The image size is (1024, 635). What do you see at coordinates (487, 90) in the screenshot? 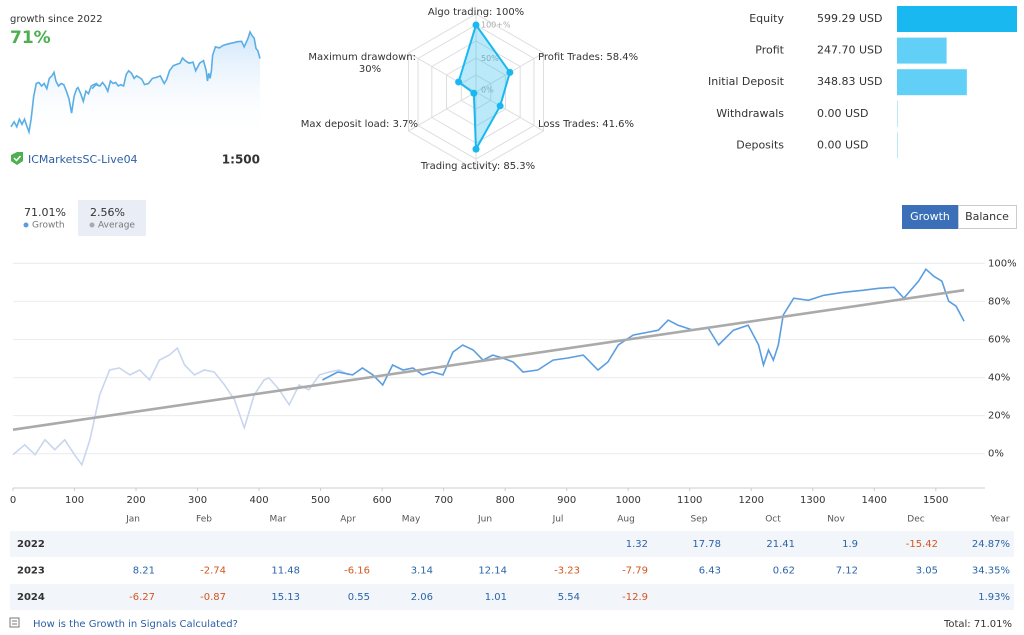
I see `radar-ring-label: 0%` at bounding box center [487, 90].